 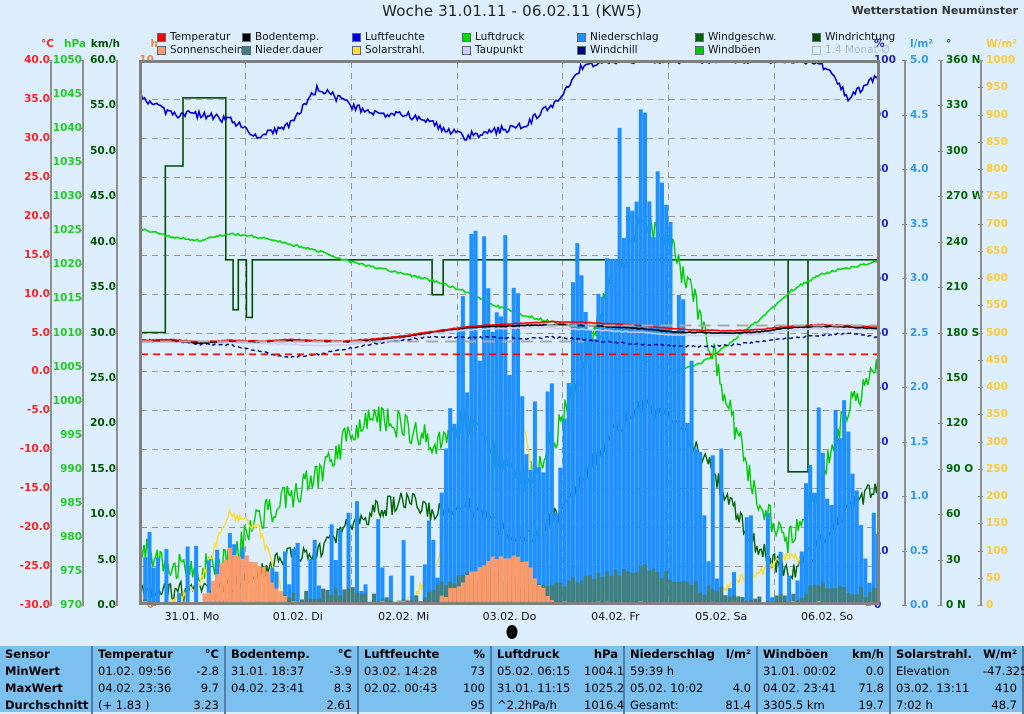 I want to click on legend-item-windrichtung: Windrichtung, so click(x=853, y=37).